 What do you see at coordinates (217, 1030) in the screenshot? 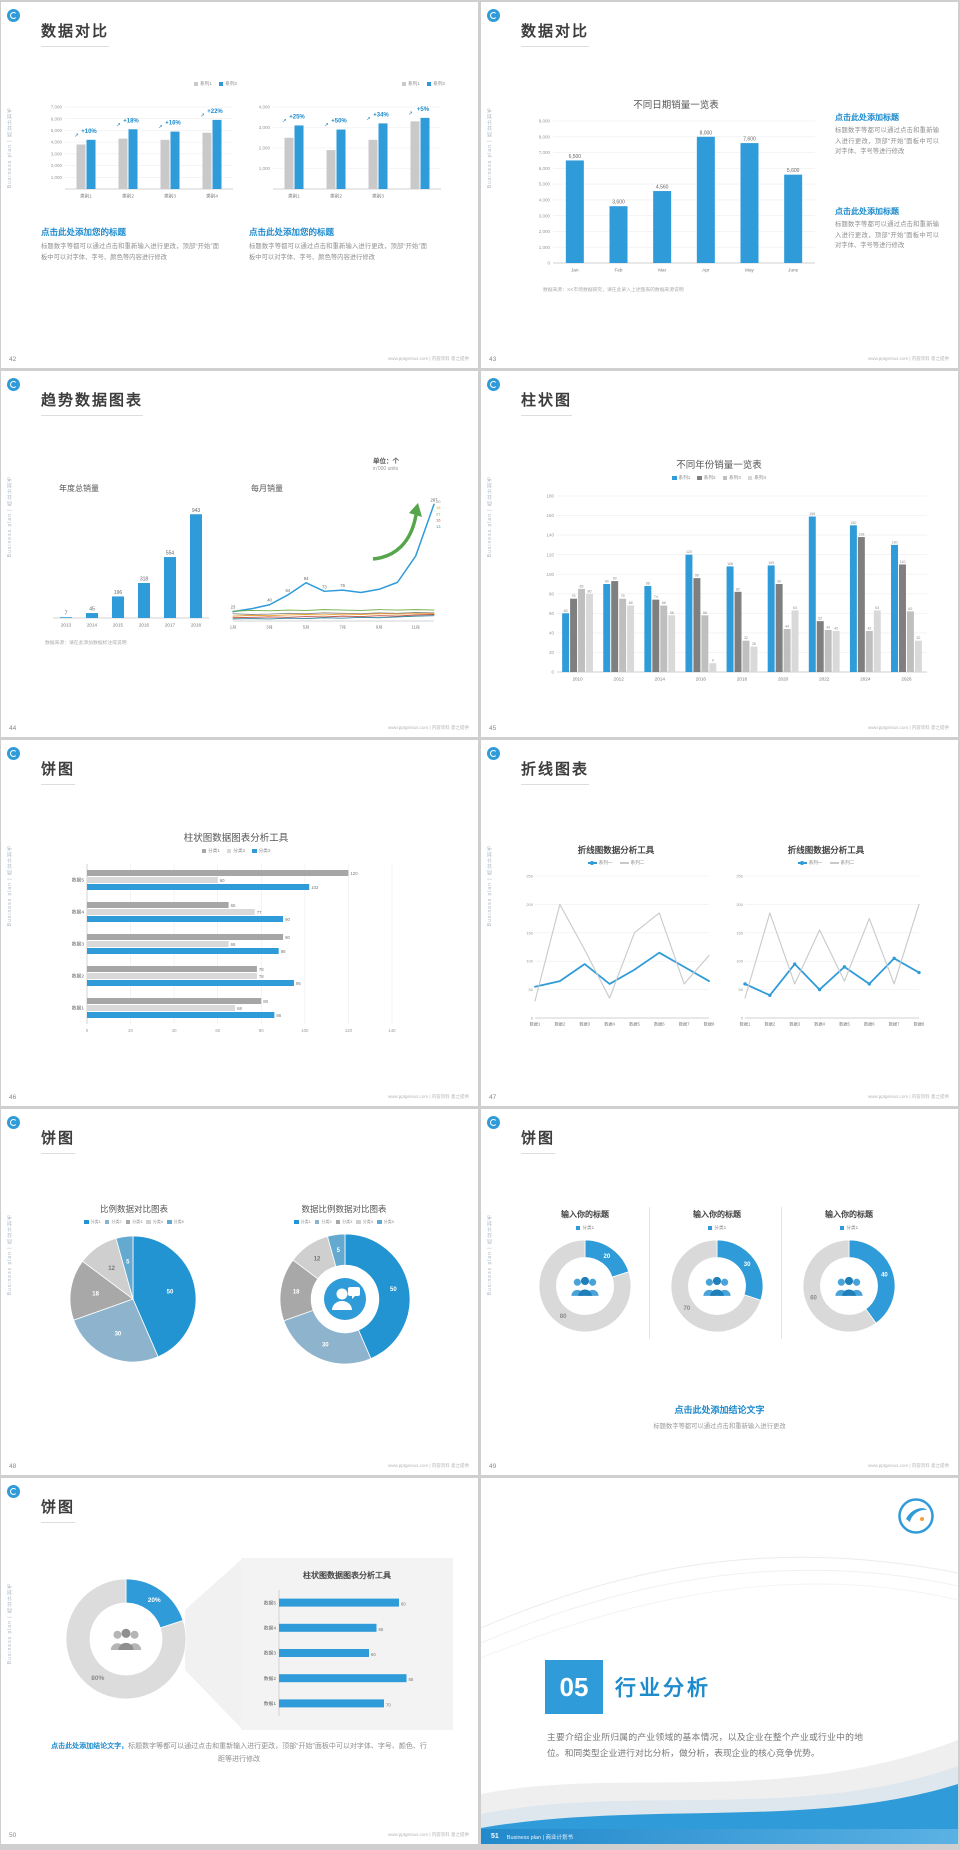
I see `svg-text: 60` at bounding box center [217, 1030].